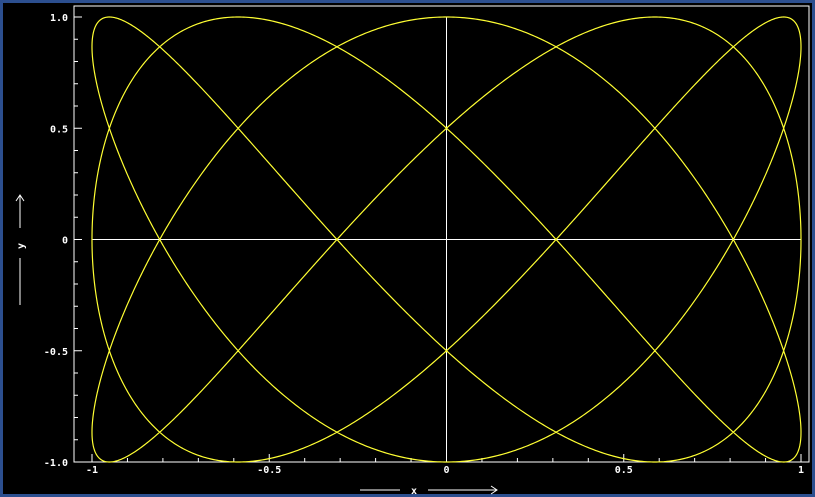 This screenshot has height=497, width=815. What do you see at coordinates (65, 241) in the screenshot?
I see `y-tick-label: 0` at bounding box center [65, 241].